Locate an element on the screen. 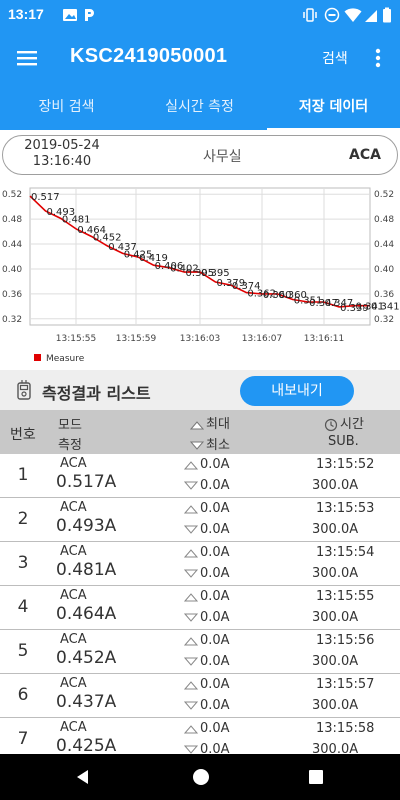 Image resolution: width=400 pixels, height=800 pixels. header-min: 최소 is located at coordinates (210, 443).